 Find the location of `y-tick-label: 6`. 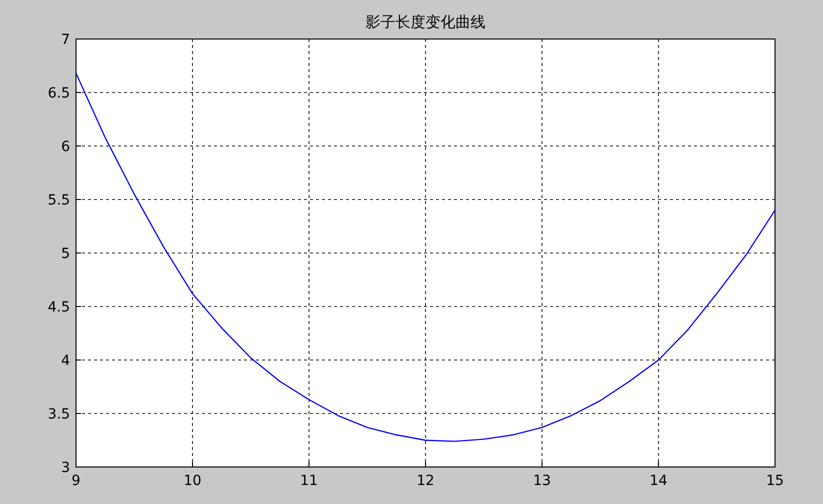

y-tick-label: 6 is located at coordinates (65, 146).